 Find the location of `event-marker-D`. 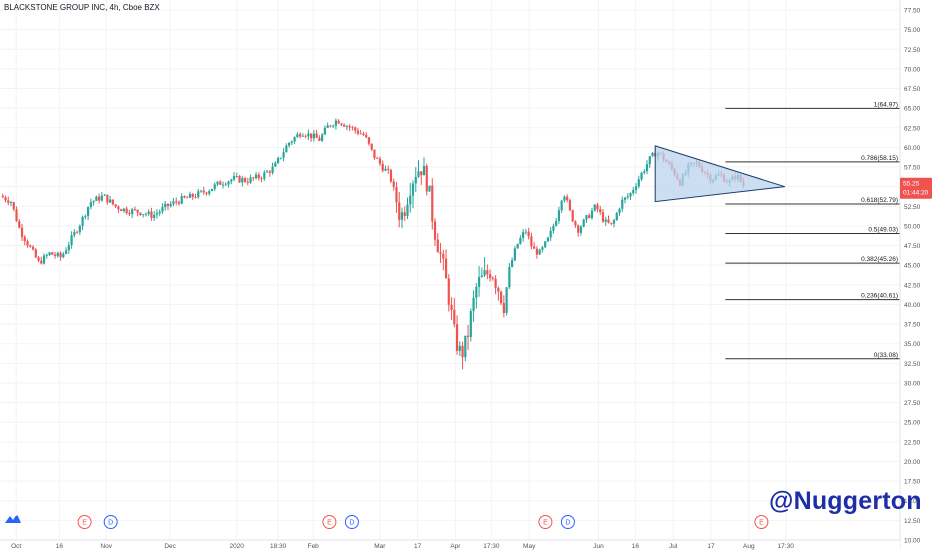

event-marker-D is located at coordinates (351, 522).